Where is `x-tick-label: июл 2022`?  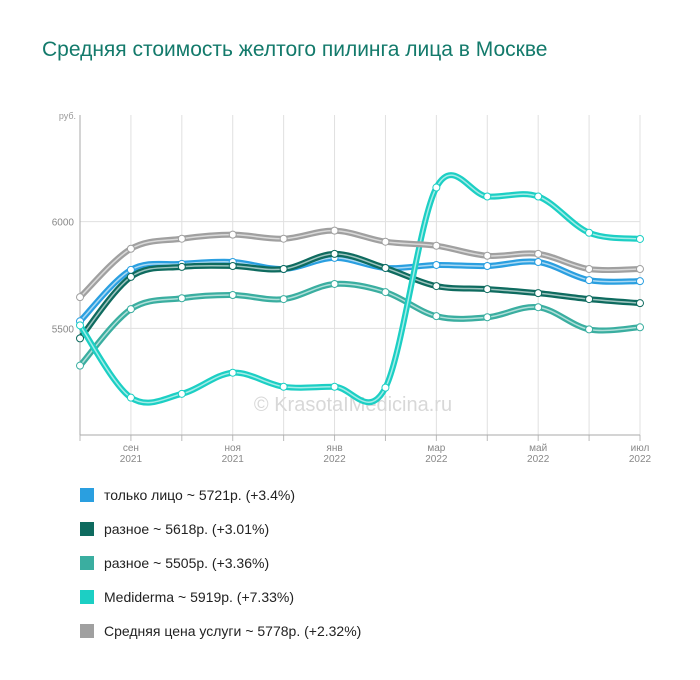 x-tick-label: июл 2022 is located at coordinates (640, 454).